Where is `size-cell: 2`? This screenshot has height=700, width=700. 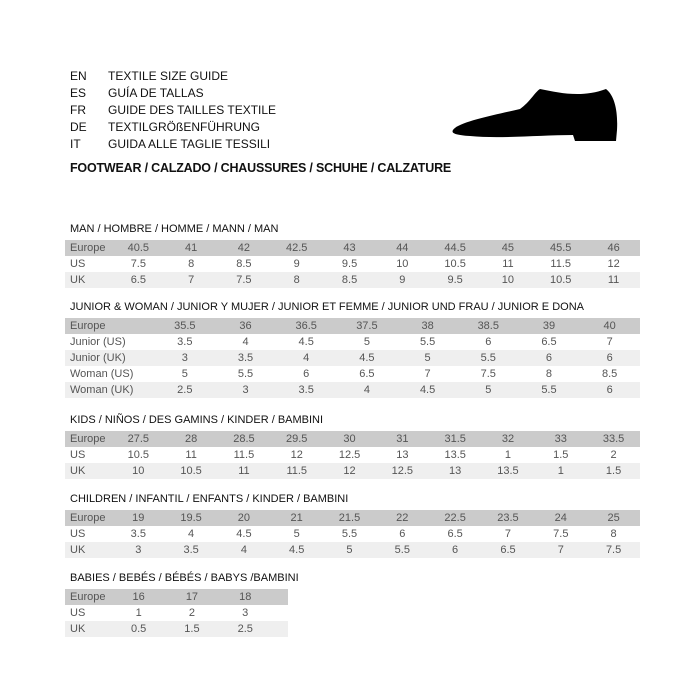 size-cell: 2 is located at coordinates (613, 455).